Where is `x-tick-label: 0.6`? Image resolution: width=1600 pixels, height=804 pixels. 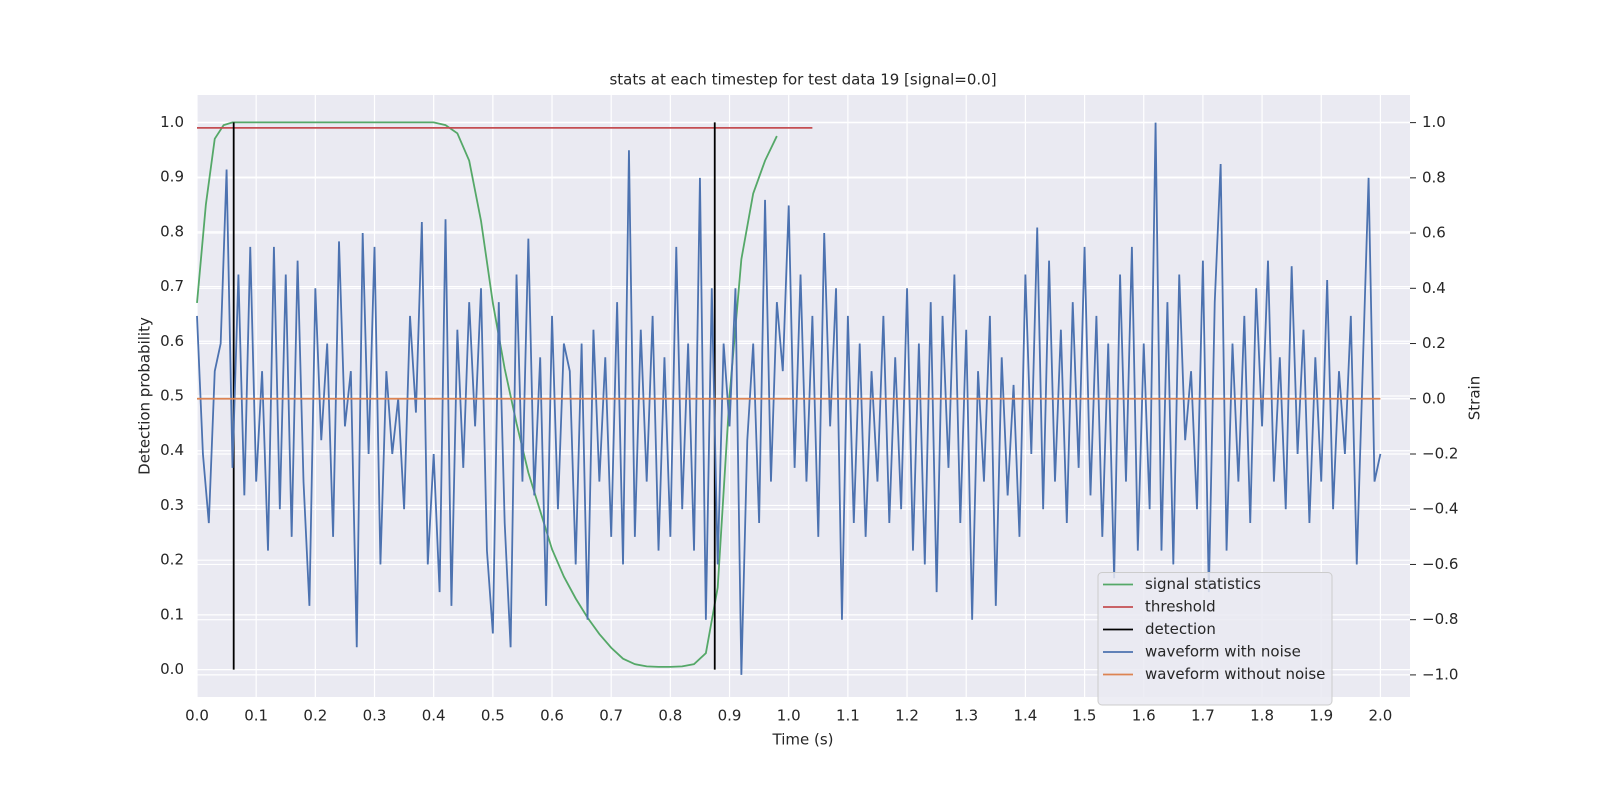 x-tick-label: 0.6 is located at coordinates (552, 716).